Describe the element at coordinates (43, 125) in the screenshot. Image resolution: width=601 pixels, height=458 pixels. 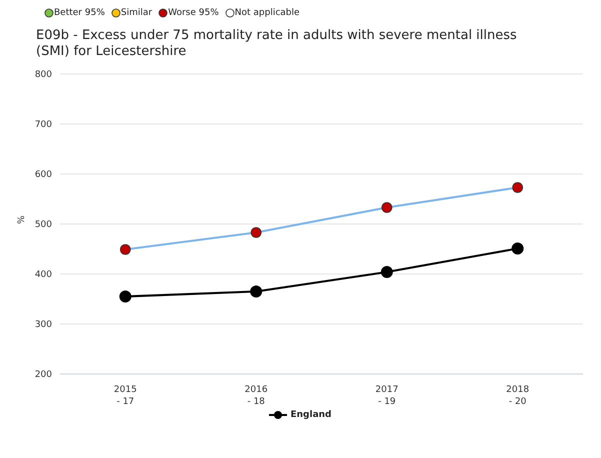
I see `y-tick-label: 700` at that location.